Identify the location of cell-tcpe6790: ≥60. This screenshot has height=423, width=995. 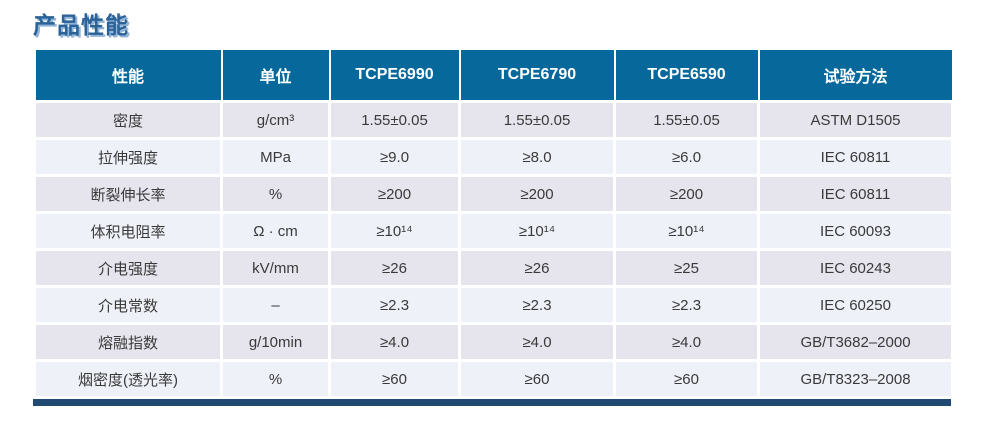
(537, 379).